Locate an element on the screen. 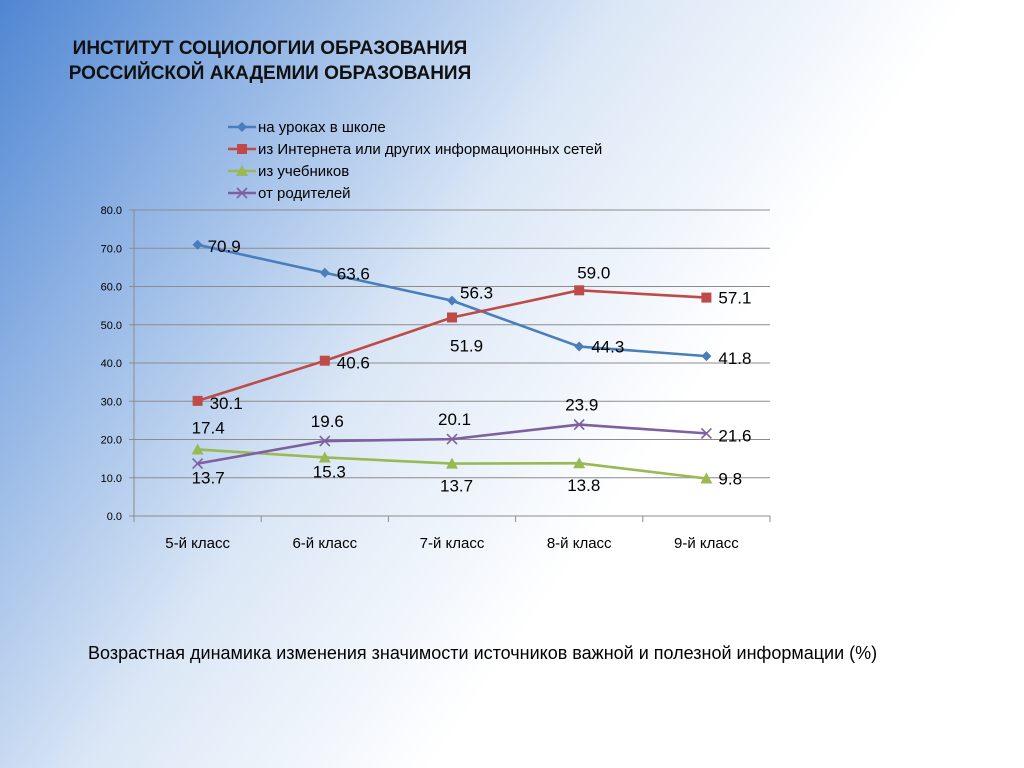 This screenshot has width=1024, height=768. header-line-2: РОССИЙСКОЙ АКАДЕМИИ ОБРАЗОВАНИЯ is located at coordinates (270, 73).